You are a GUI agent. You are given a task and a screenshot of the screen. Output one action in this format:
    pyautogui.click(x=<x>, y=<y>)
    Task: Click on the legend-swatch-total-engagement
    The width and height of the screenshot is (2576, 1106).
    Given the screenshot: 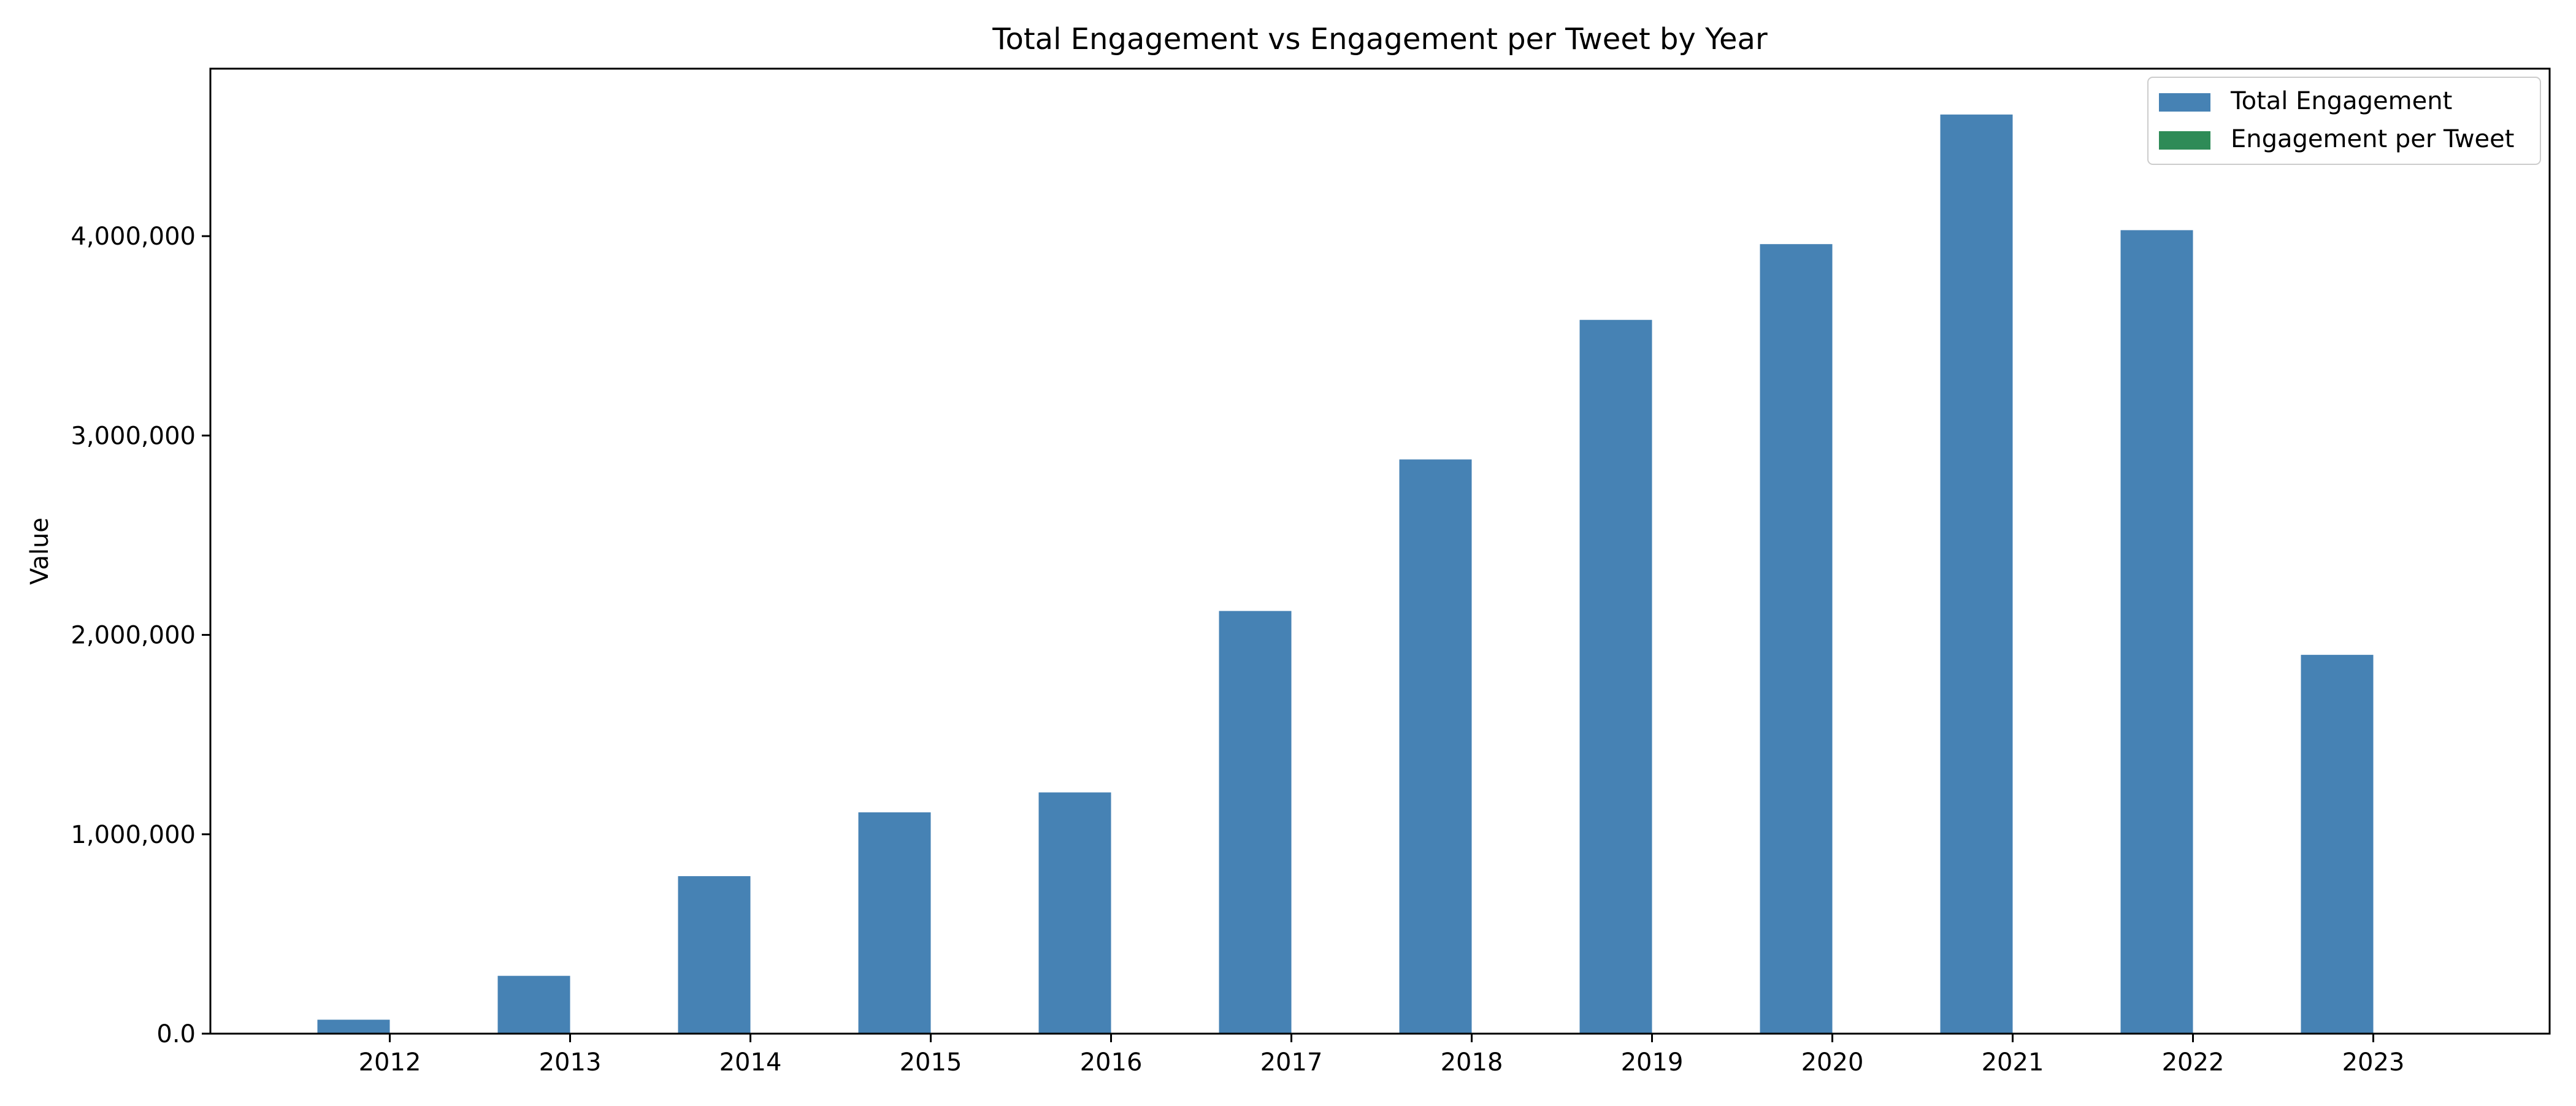 What is the action you would take?
    pyautogui.click(x=2184, y=102)
    